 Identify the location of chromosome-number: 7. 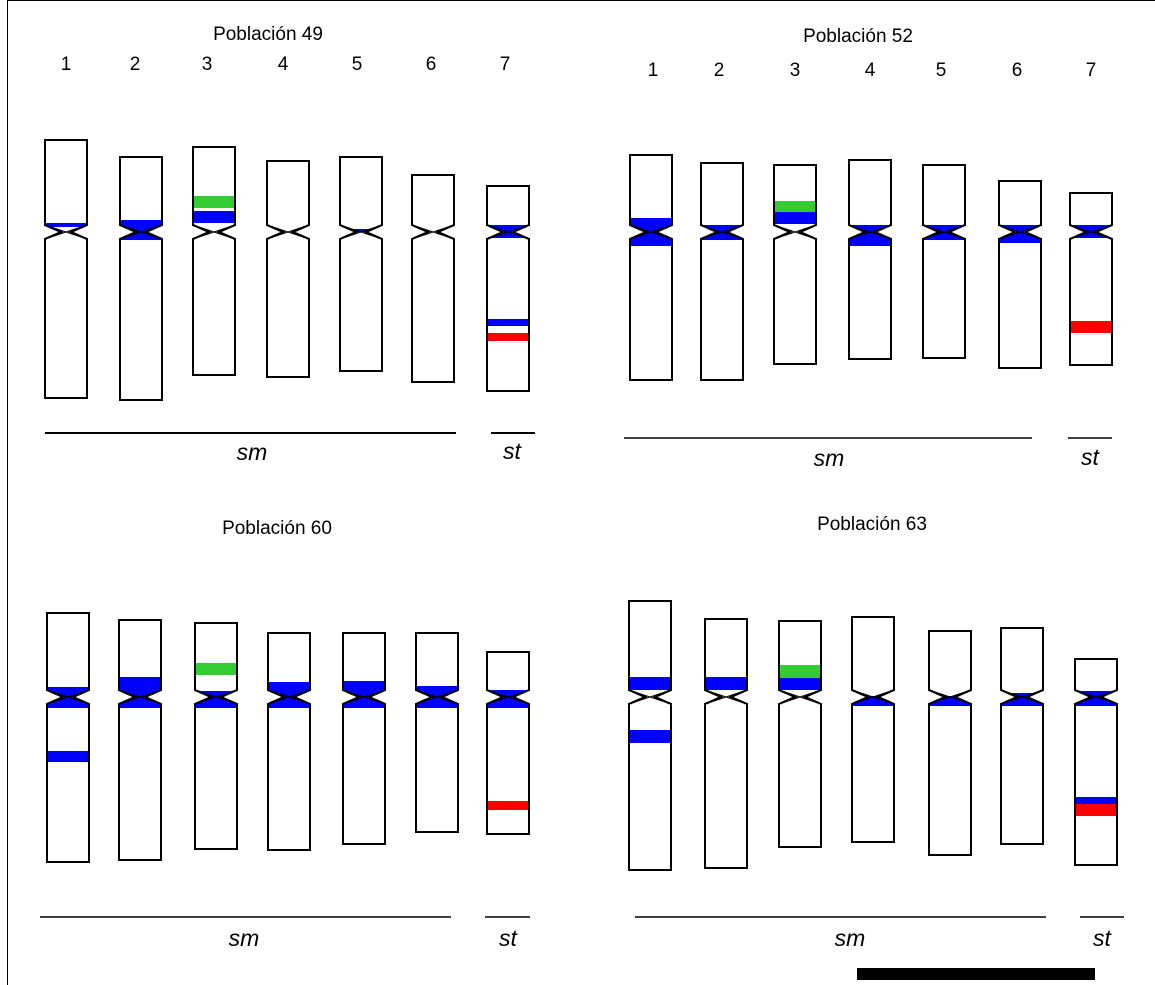
(505, 64).